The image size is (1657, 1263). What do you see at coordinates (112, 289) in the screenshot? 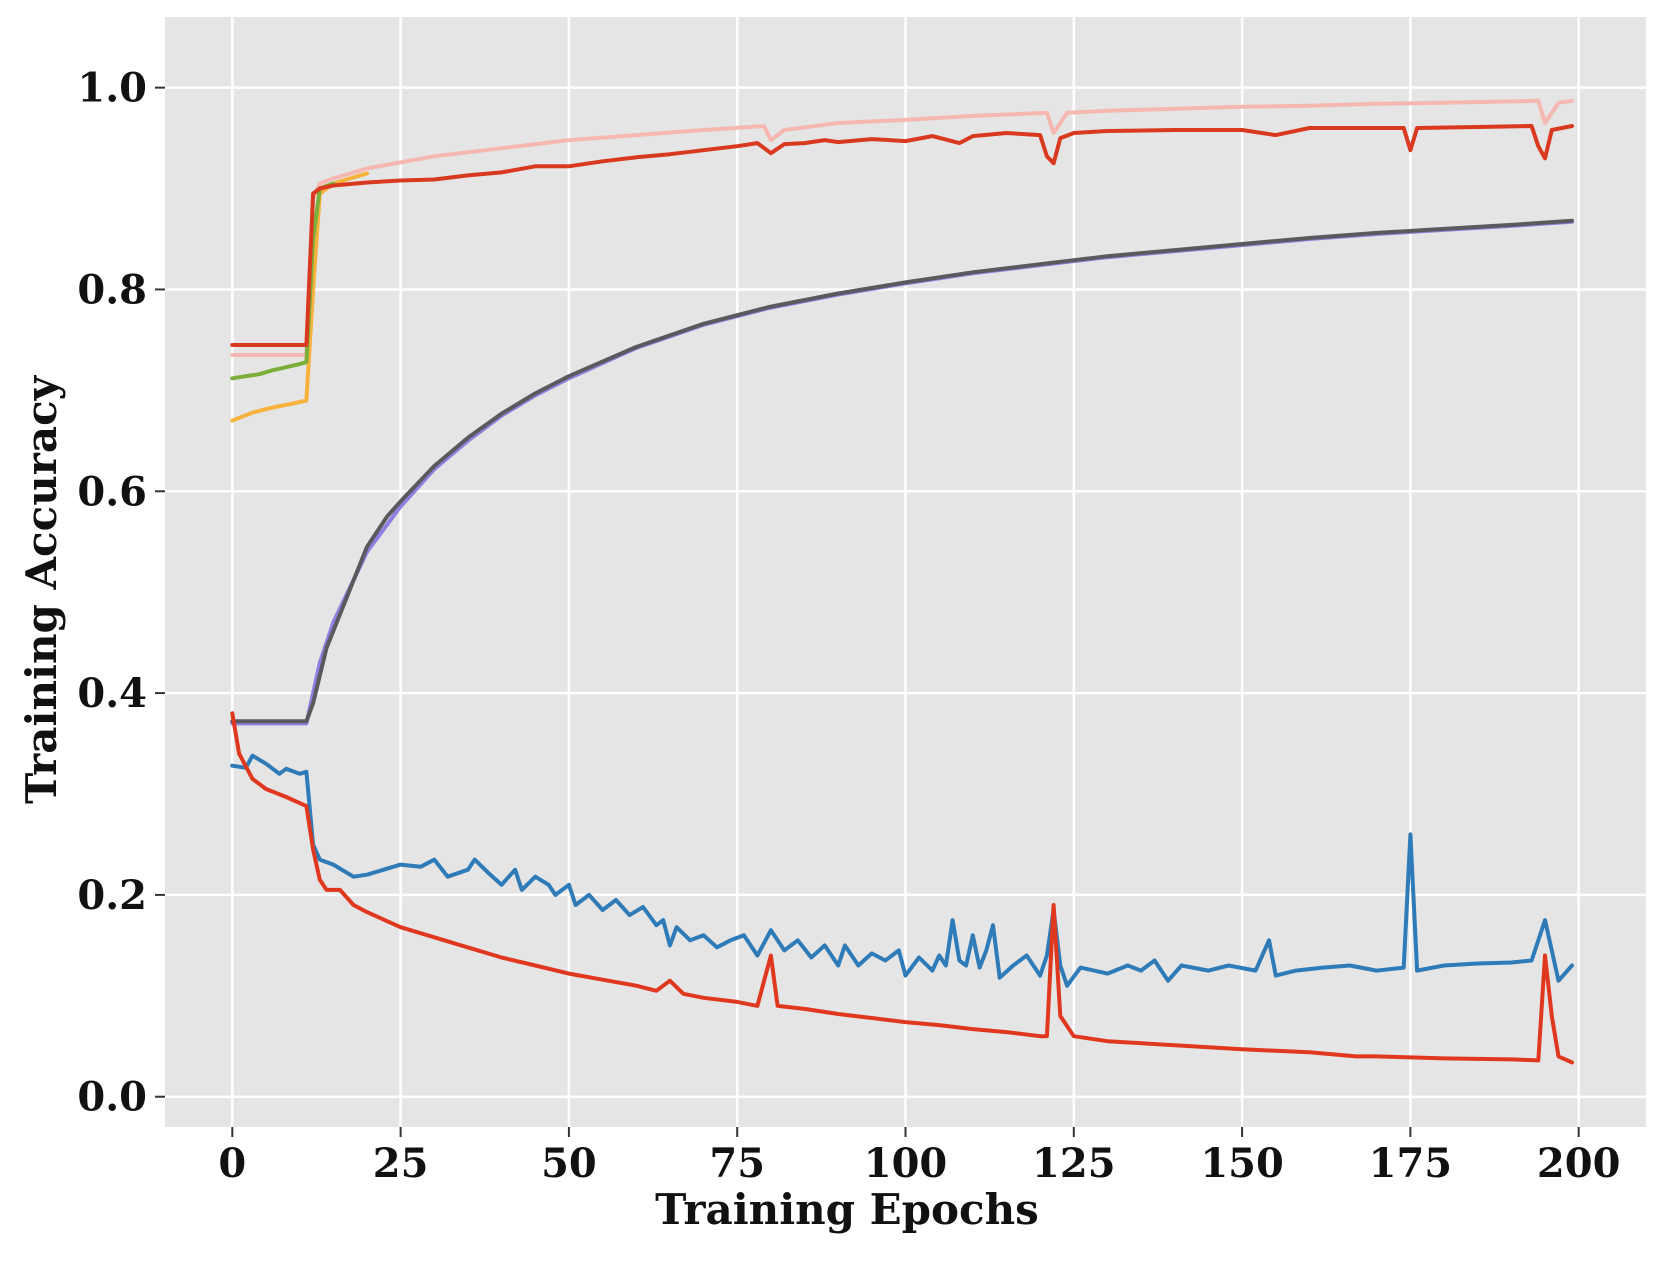
I see `y-tick-label: 0.8` at bounding box center [112, 289].